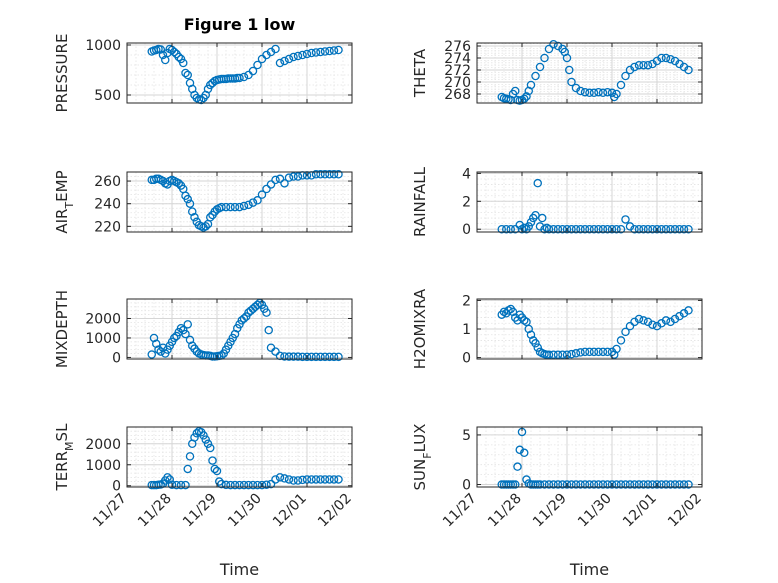 Image resolution: width=778 pixels, height=583 pixels. Describe the element at coordinates (457, 71) in the screenshot. I see `y-tick-label: 272` at that location.